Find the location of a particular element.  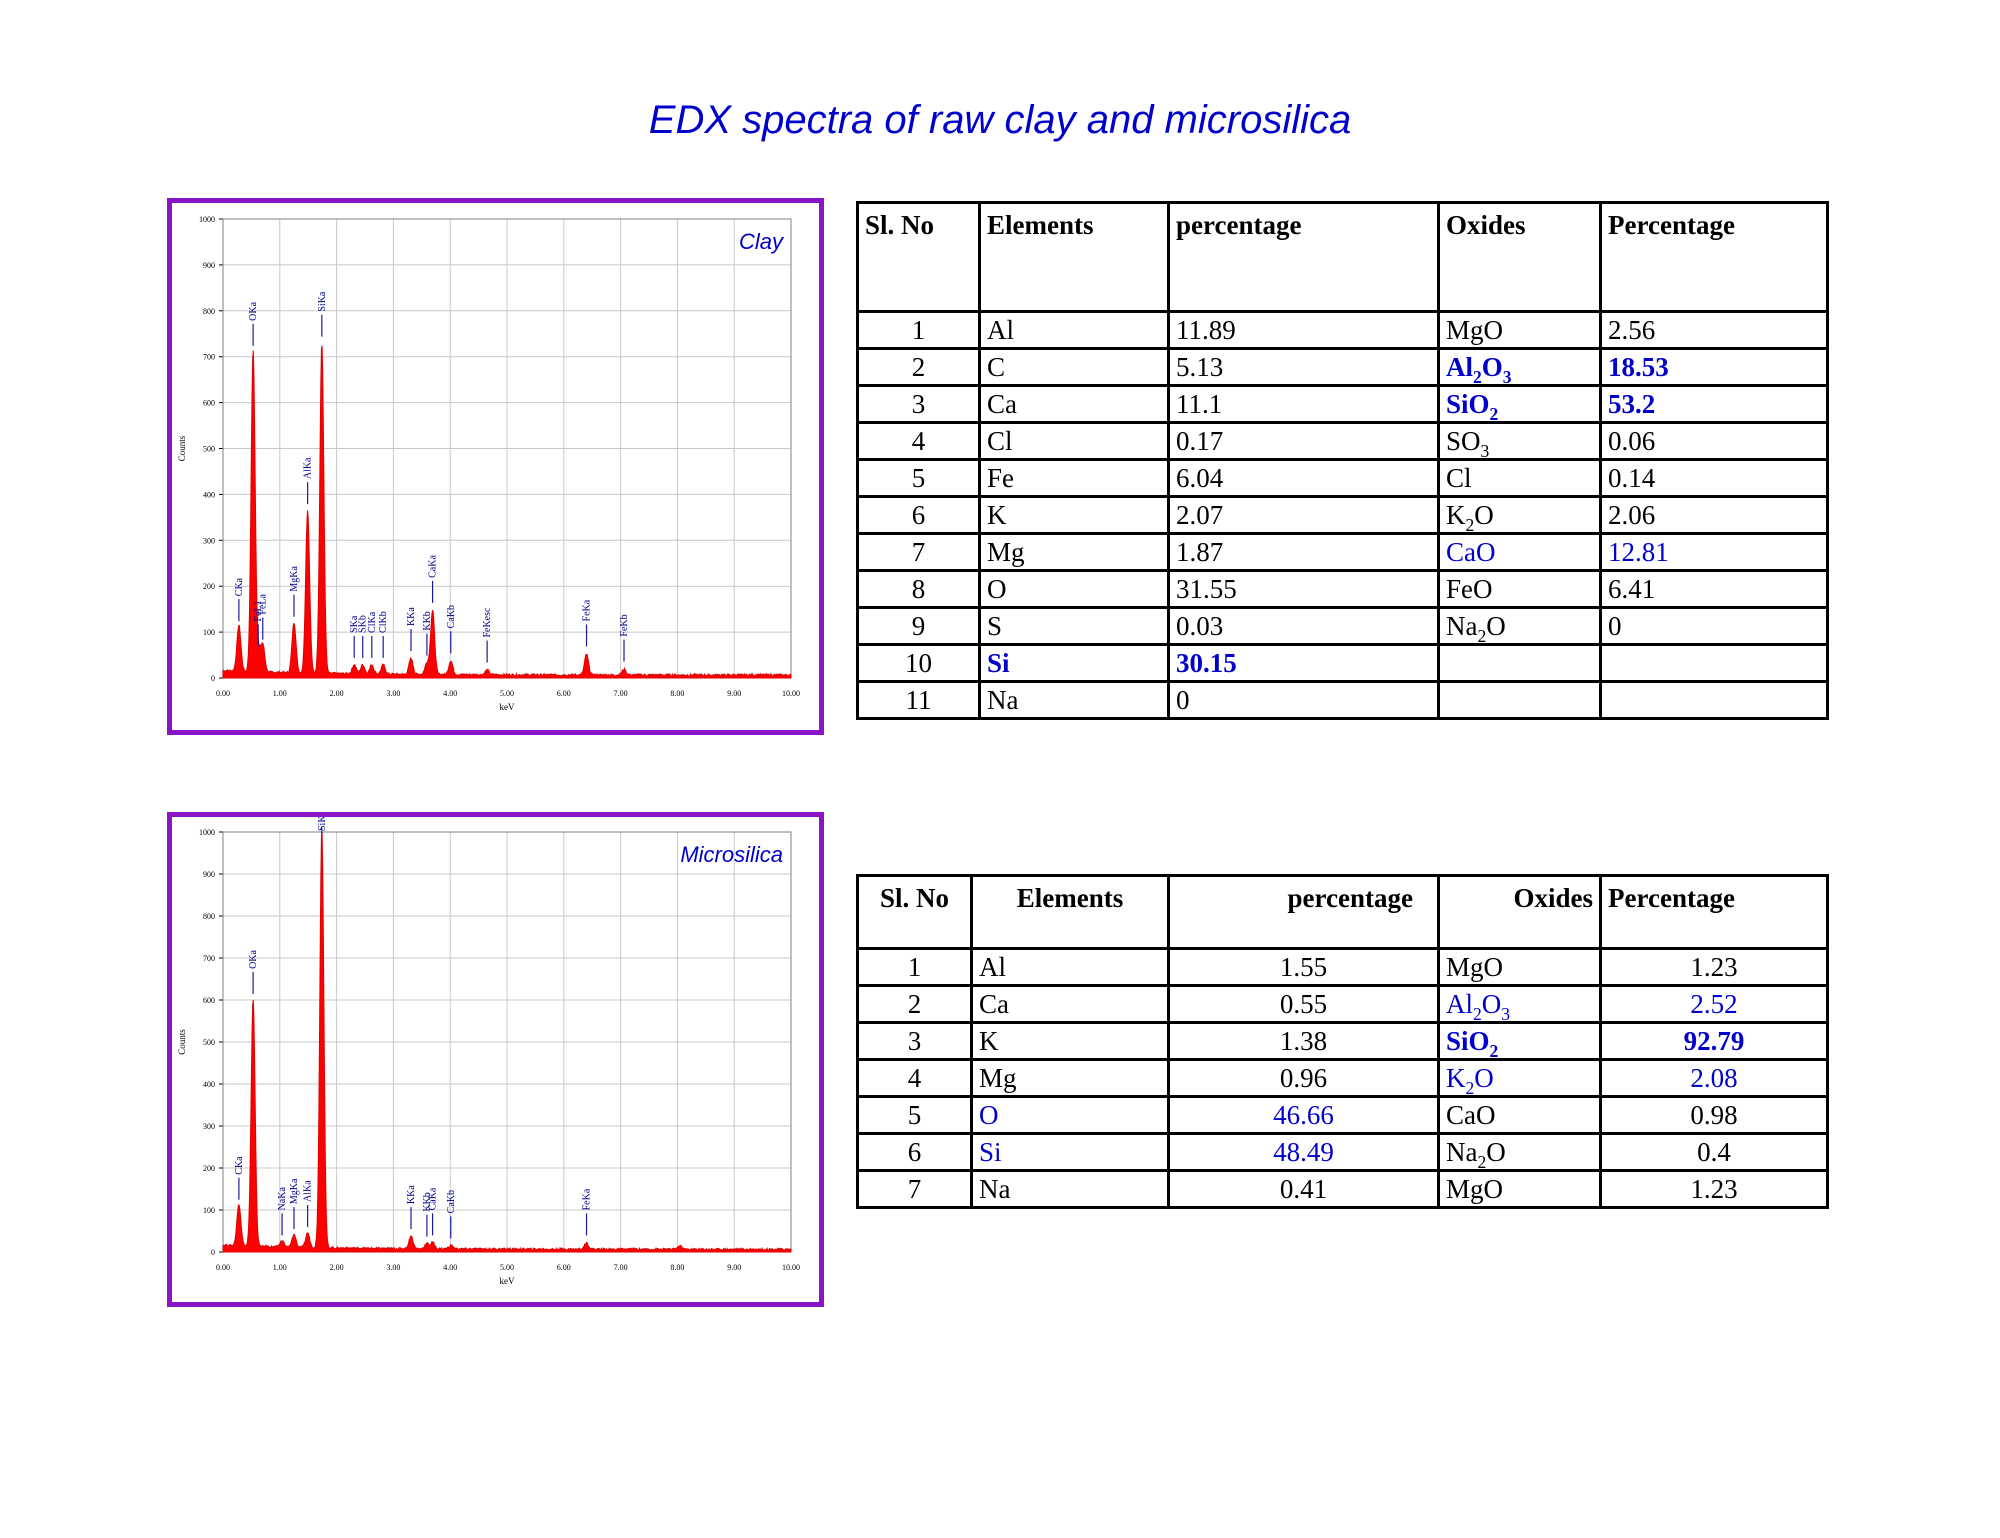

table-row: 4 Mg 0.96 K2O 2.08 is located at coordinates (1342, 1078).